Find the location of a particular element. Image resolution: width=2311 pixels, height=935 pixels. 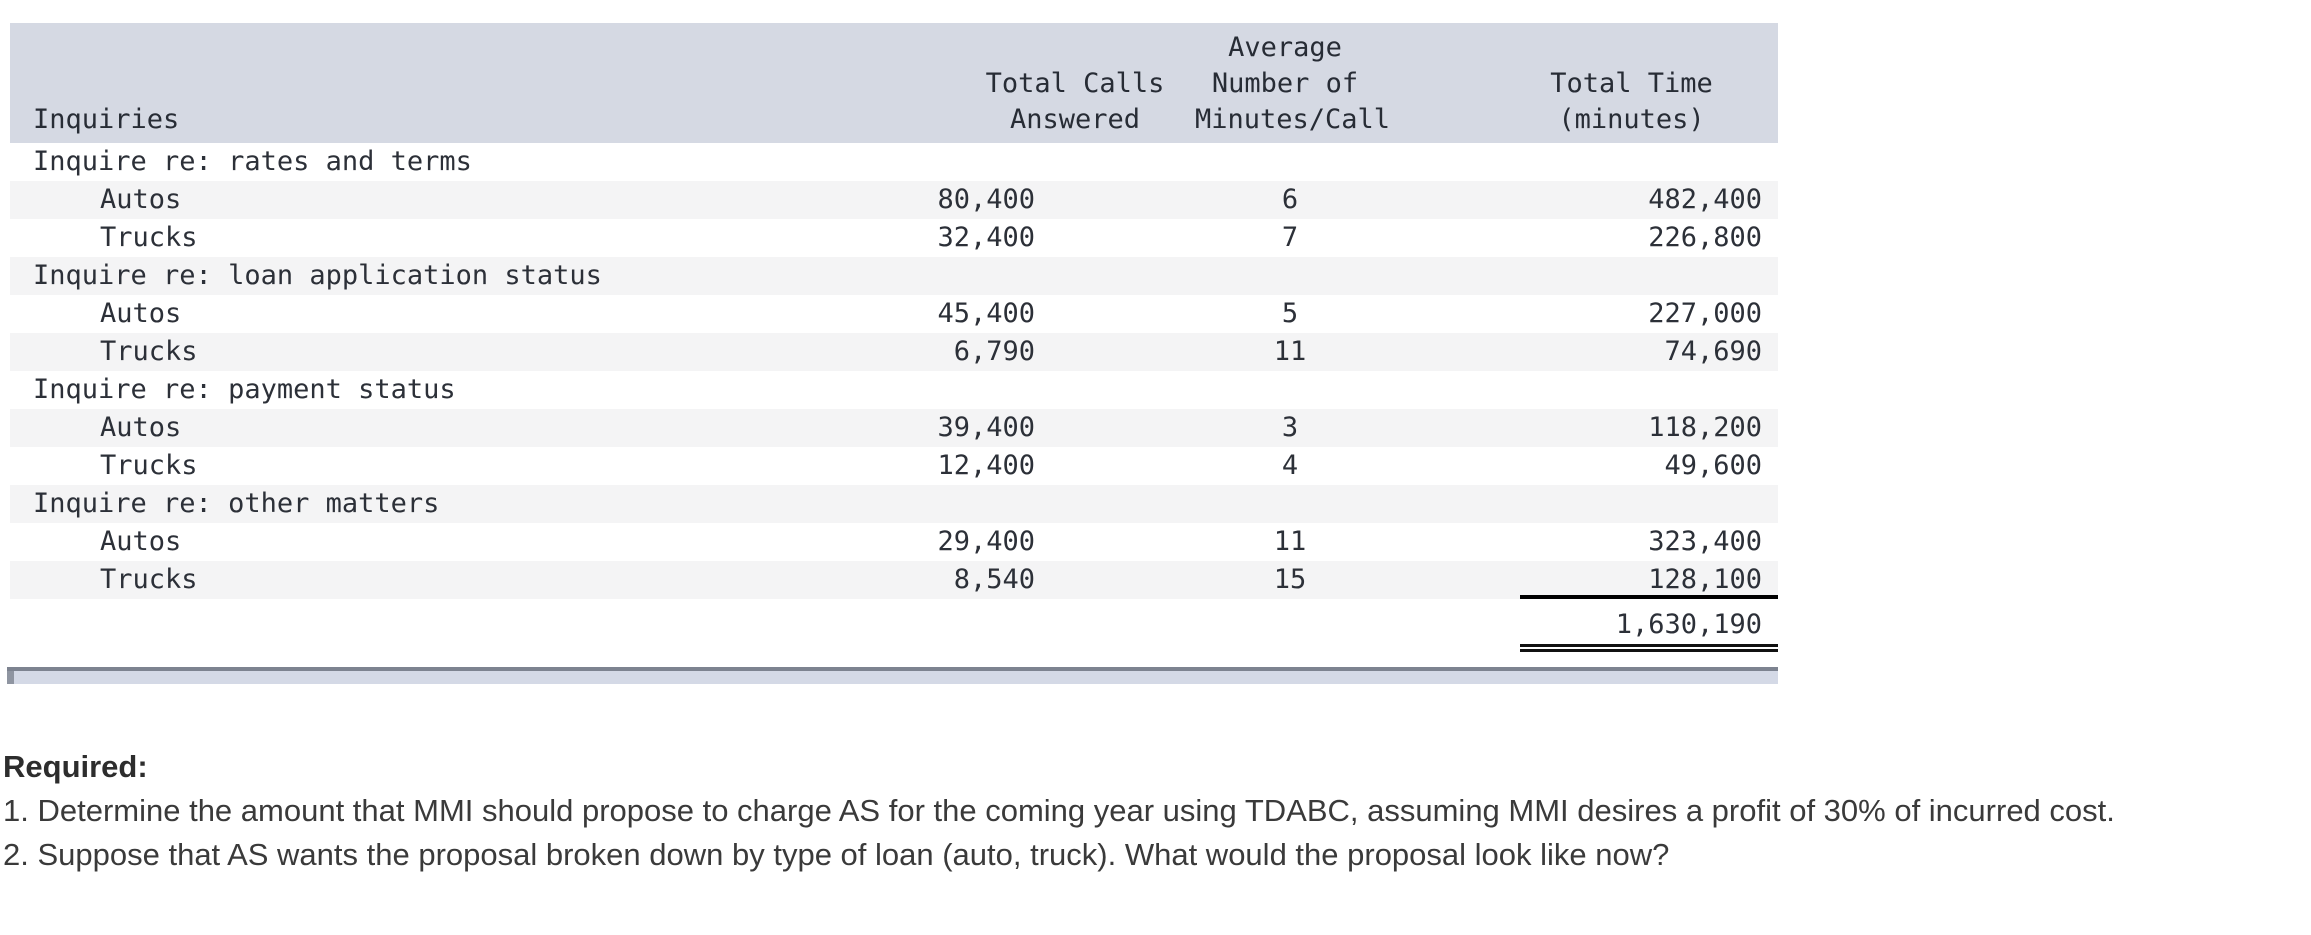

cell-inquiry-label: Inquire re: rates and terms is located at coordinates (252, 161).